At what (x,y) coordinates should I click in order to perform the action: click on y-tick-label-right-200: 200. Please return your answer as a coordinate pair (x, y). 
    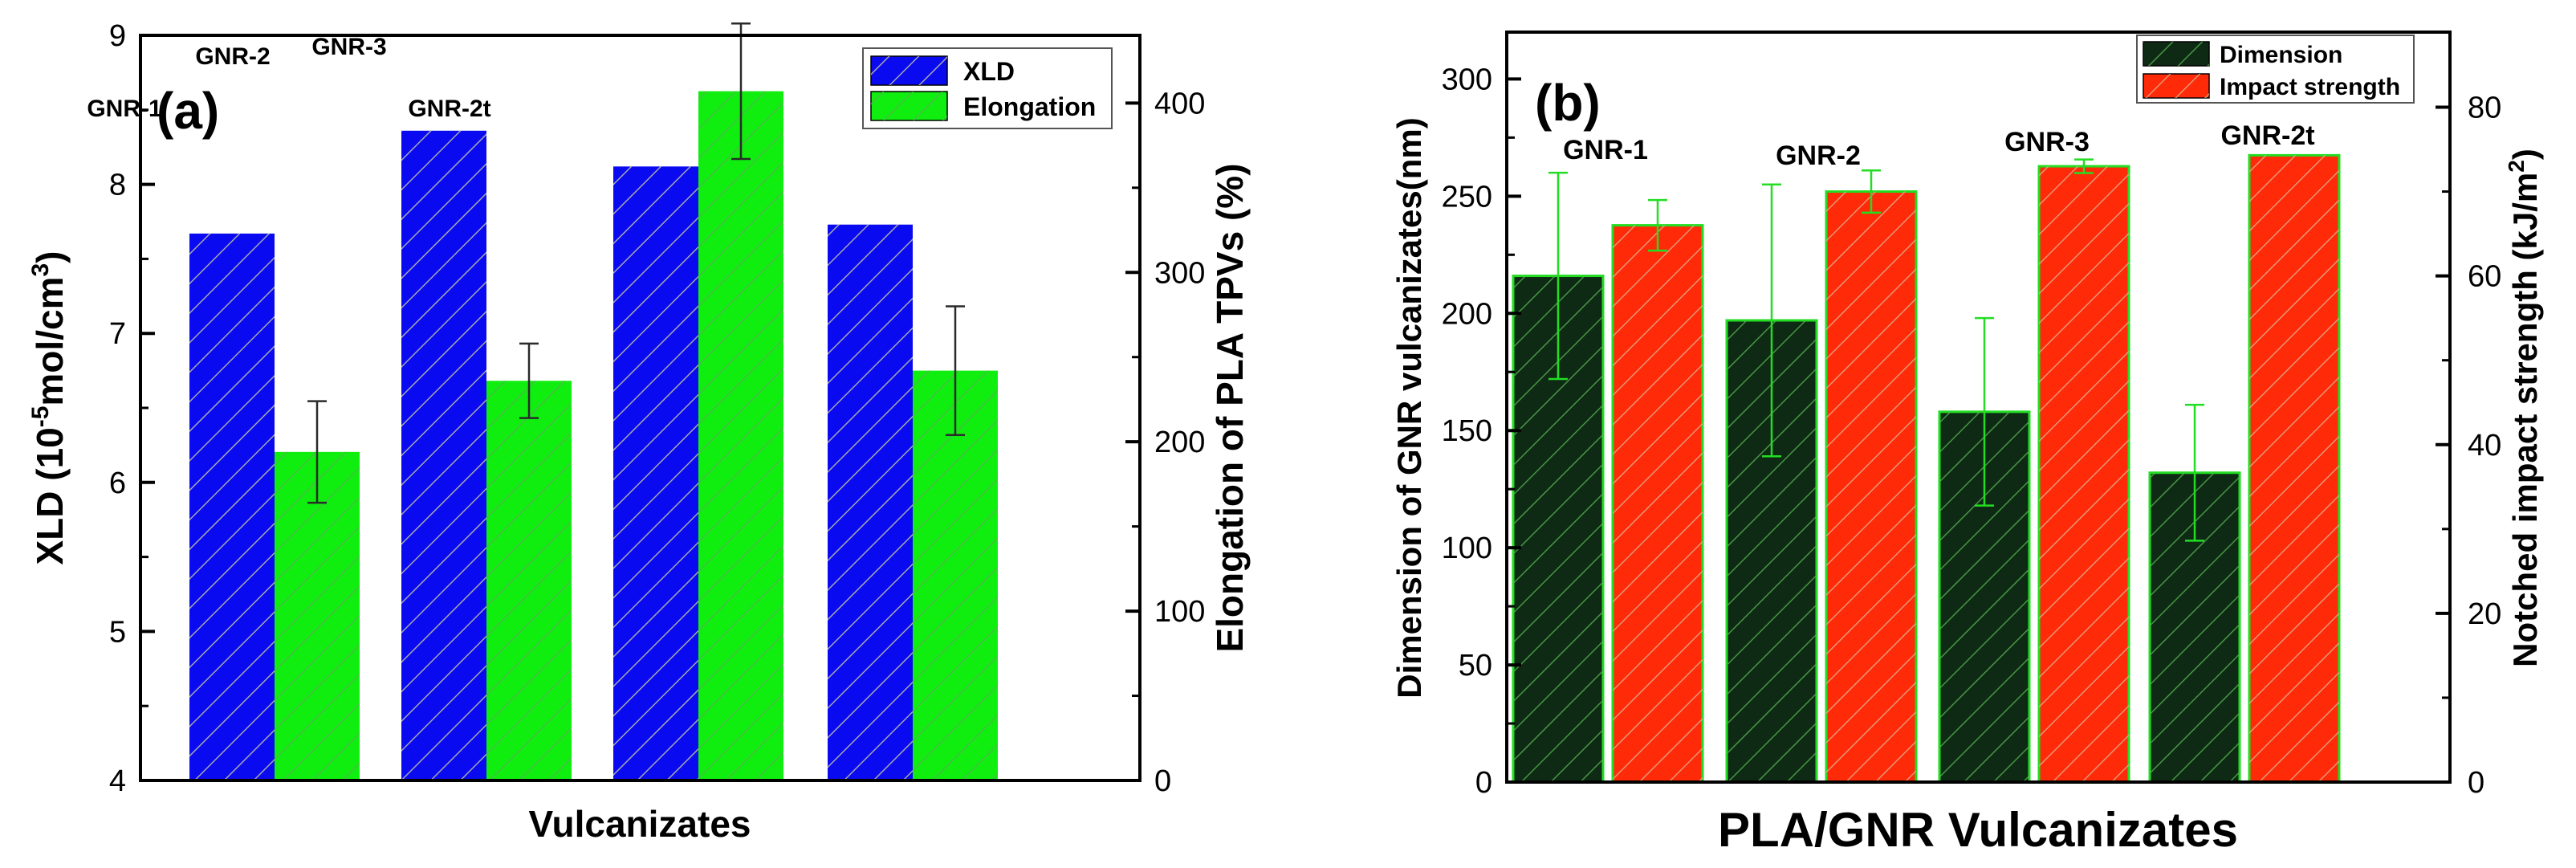
    Looking at the image, I should click on (1179, 442).